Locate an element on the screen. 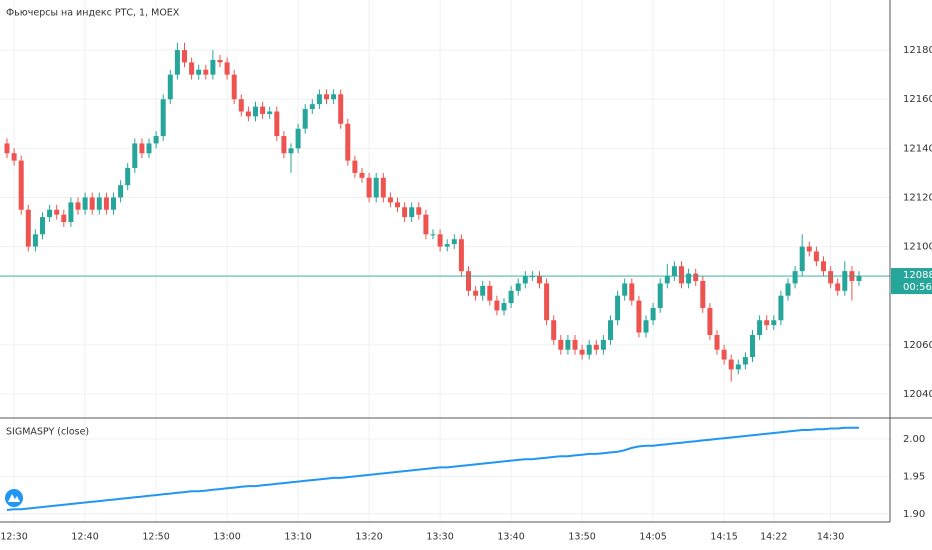 This screenshot has width=932, height=550. x-tick-label: 12:40 is located at coordinates (84, 537).